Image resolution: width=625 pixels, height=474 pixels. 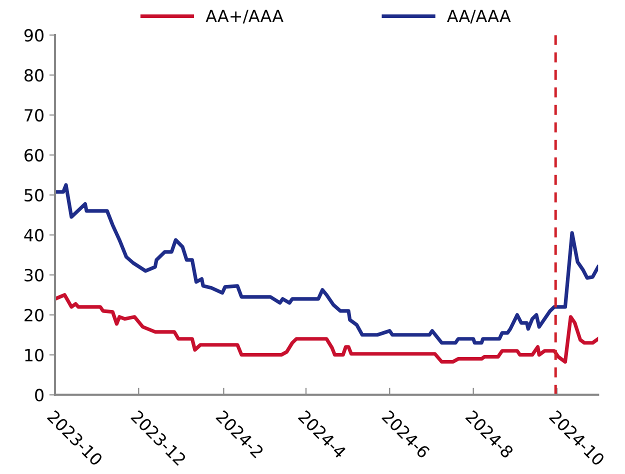 I want to click on y-tick-label: 70, so click(x=34, y=115).